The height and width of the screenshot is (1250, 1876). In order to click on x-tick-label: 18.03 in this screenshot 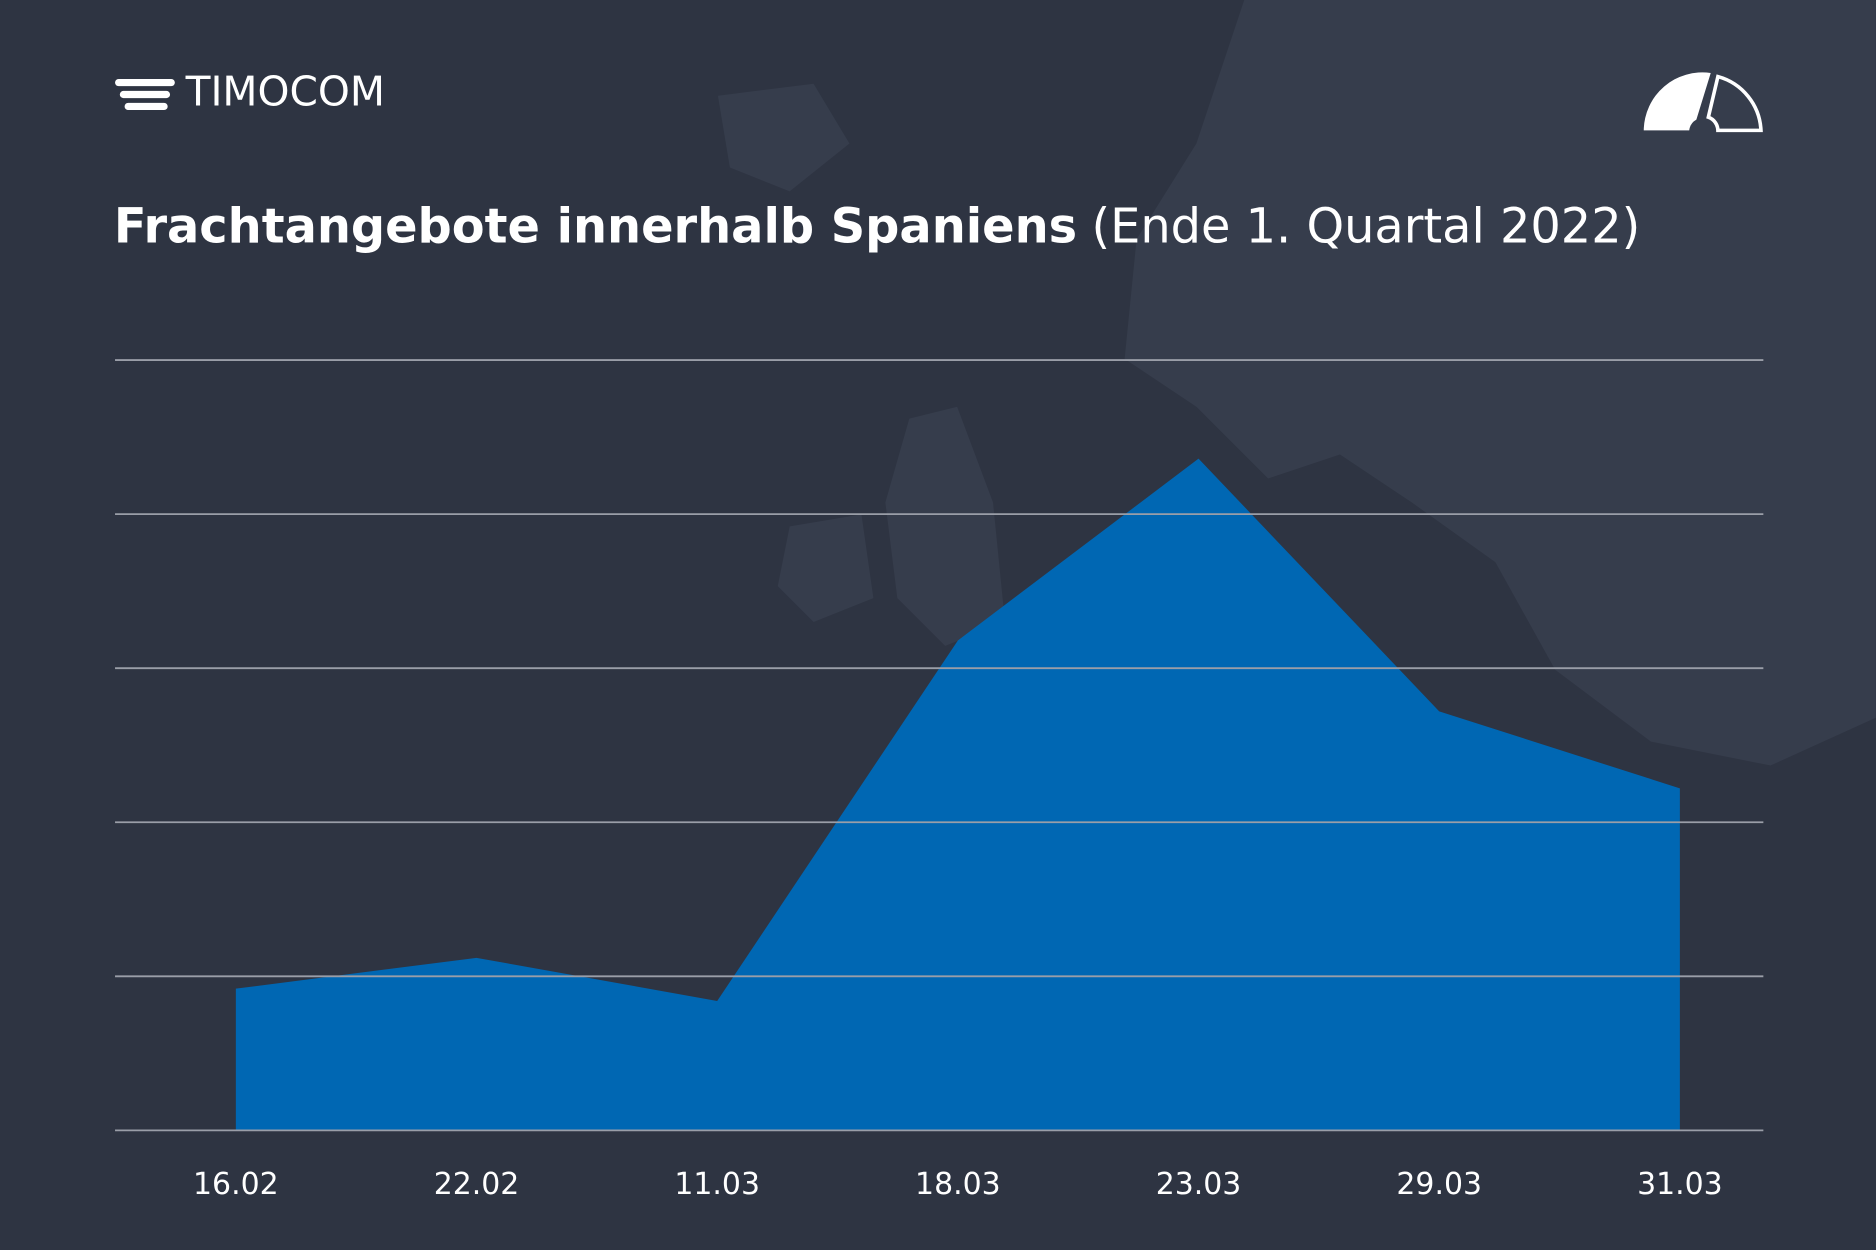, I will do `click(958, 1184)`.